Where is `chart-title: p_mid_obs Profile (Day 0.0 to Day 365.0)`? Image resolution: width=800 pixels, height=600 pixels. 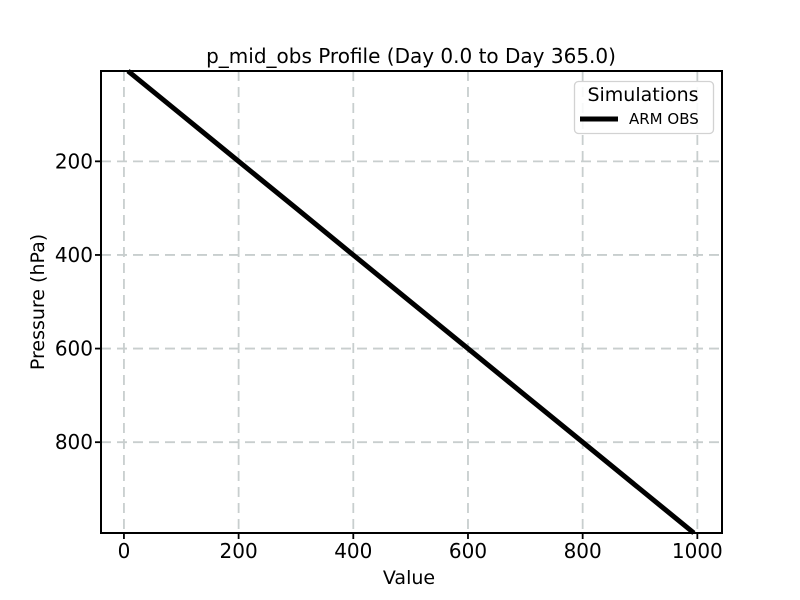 chart-title: p_mid_obs Profile (Day 0.0 to Day 365.0) is located at coordinates (411, 56).